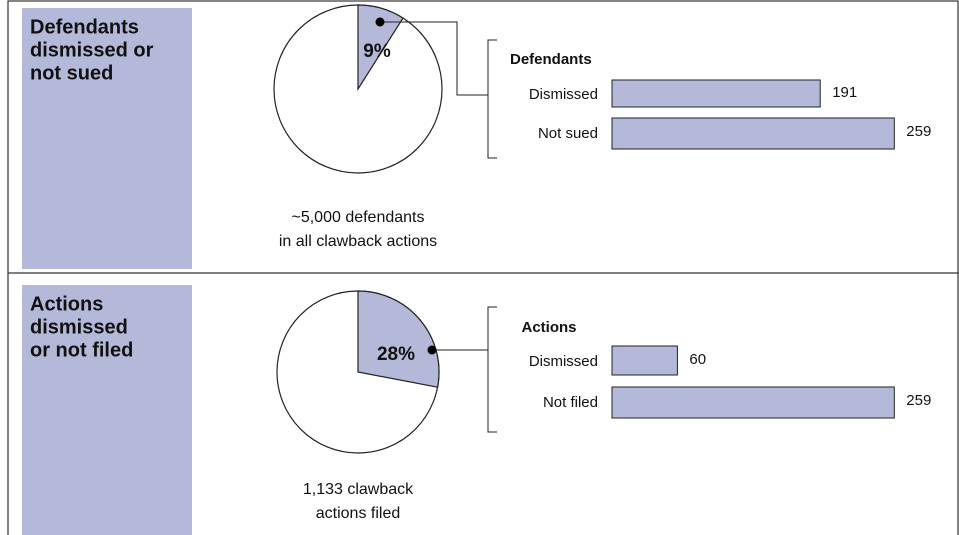 The image size is (959, 535). Describe the element at coordinates (71, 73) in the screenshot. I see `panel-label: not sued` at that location.